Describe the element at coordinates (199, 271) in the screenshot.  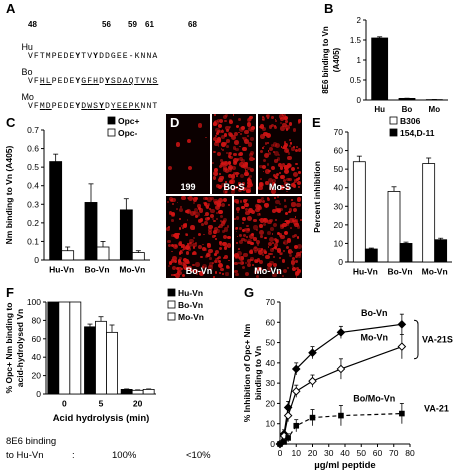
I see `micrograph-label: Bo-Vn` at that location.